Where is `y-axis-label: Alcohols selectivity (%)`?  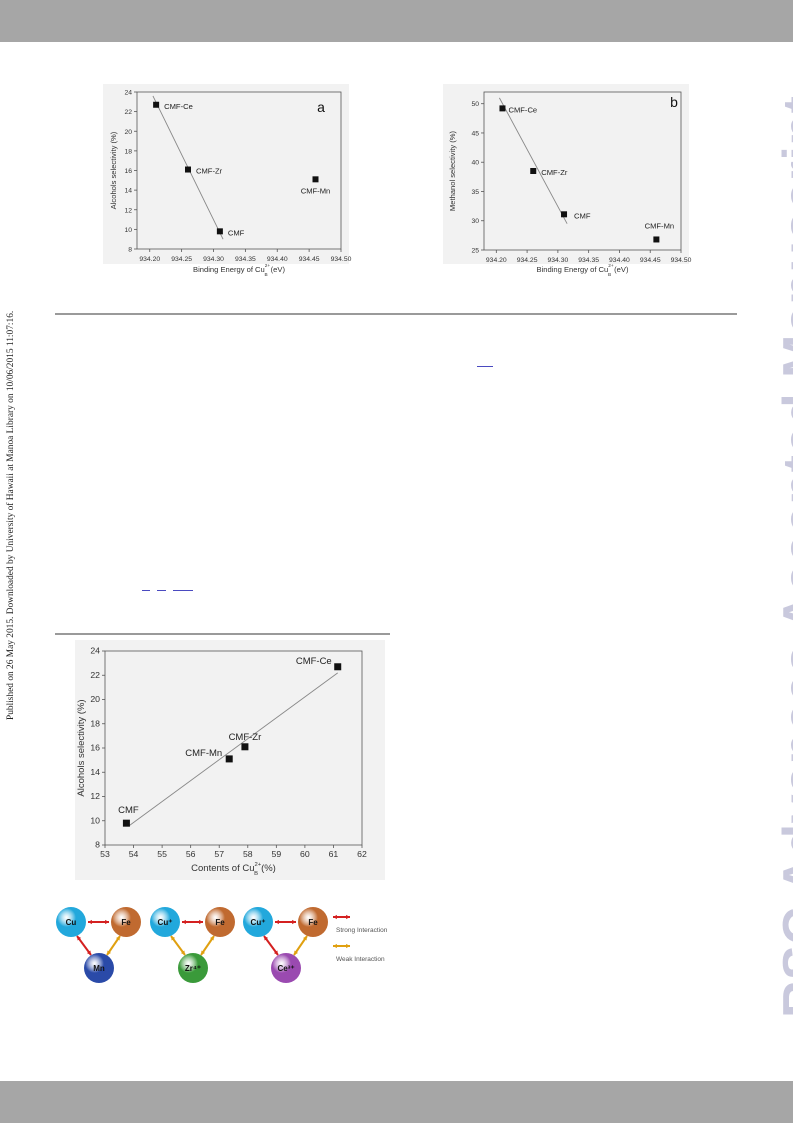 y-axis-label: Alcohols selectivity (%) is located at coordinates (81, 747).